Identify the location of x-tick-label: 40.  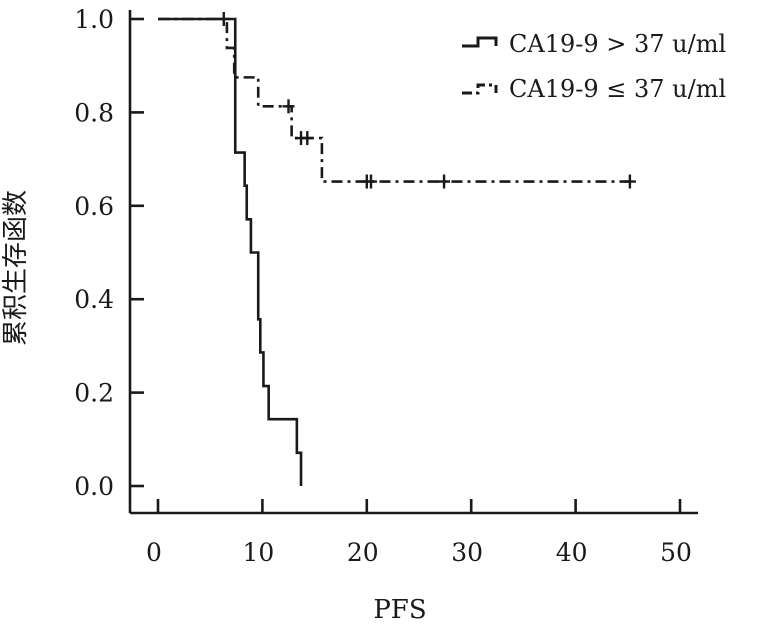
(572, 552).